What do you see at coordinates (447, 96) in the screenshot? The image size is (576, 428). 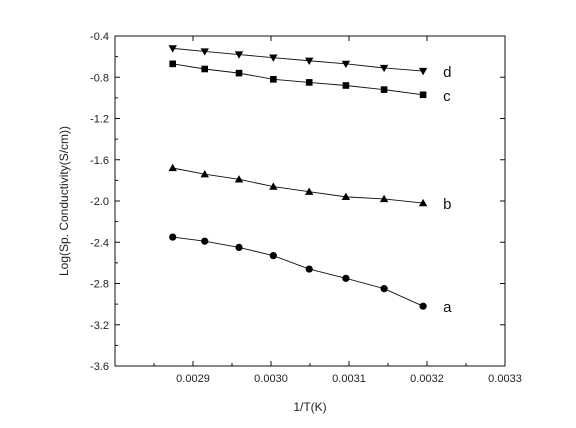 I see `series-label-c: c` at bounding box center [447, 96].